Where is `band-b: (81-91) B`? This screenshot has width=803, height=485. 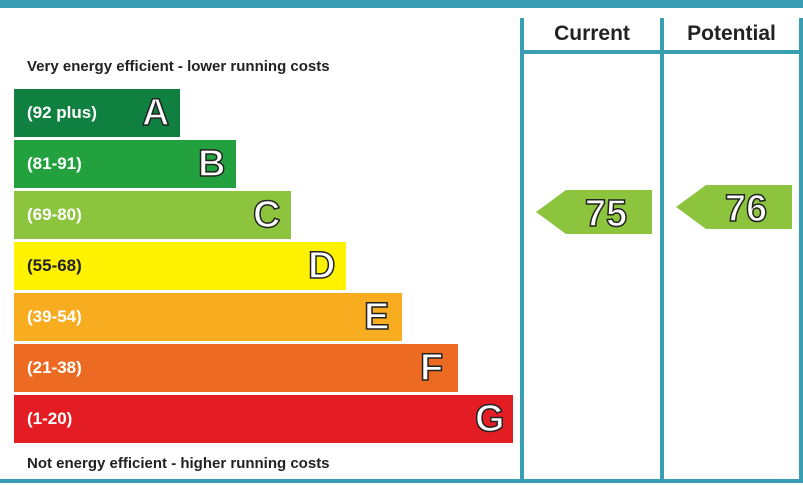 band-b: (81-91) B is located at coordinates (125, 164).